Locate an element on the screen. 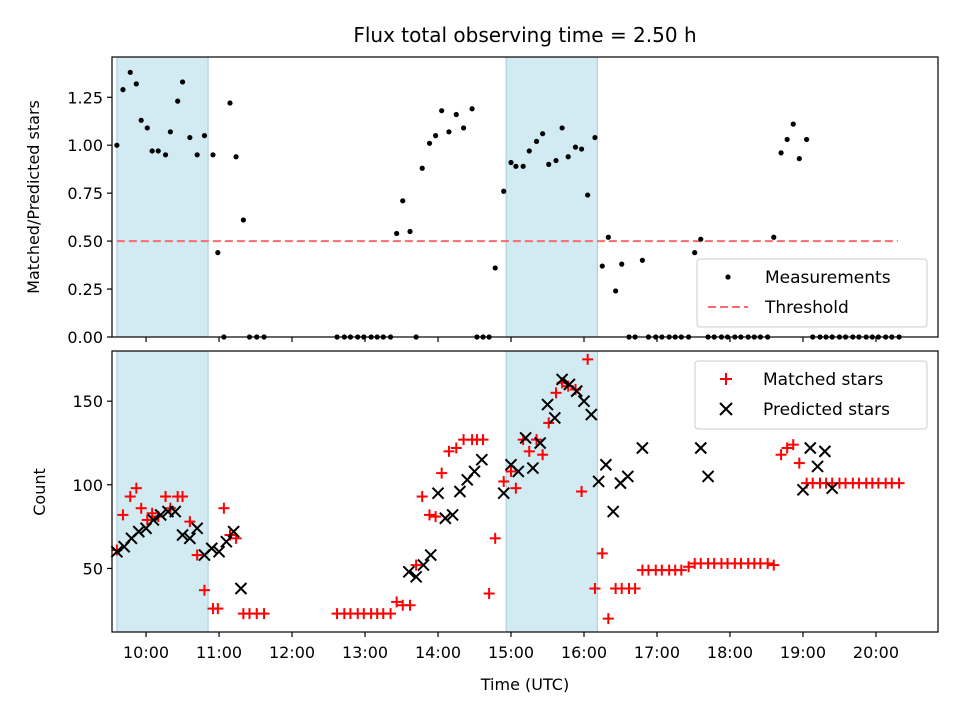  x-tick-label: 13:00 is located at coordinates (365, 652).